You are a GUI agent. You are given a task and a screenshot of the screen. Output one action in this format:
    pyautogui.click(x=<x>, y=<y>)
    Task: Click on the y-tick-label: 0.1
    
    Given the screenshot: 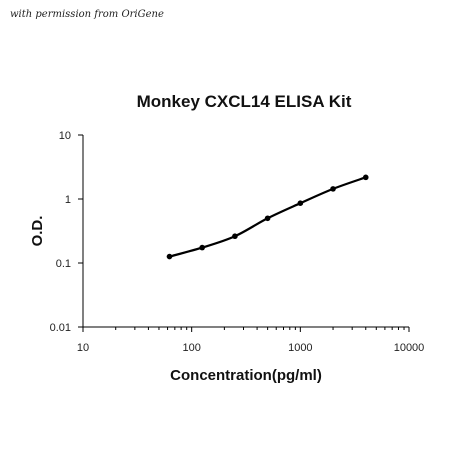 What is the action you would take?
    pyautogui.click(x=63, y=264)
    